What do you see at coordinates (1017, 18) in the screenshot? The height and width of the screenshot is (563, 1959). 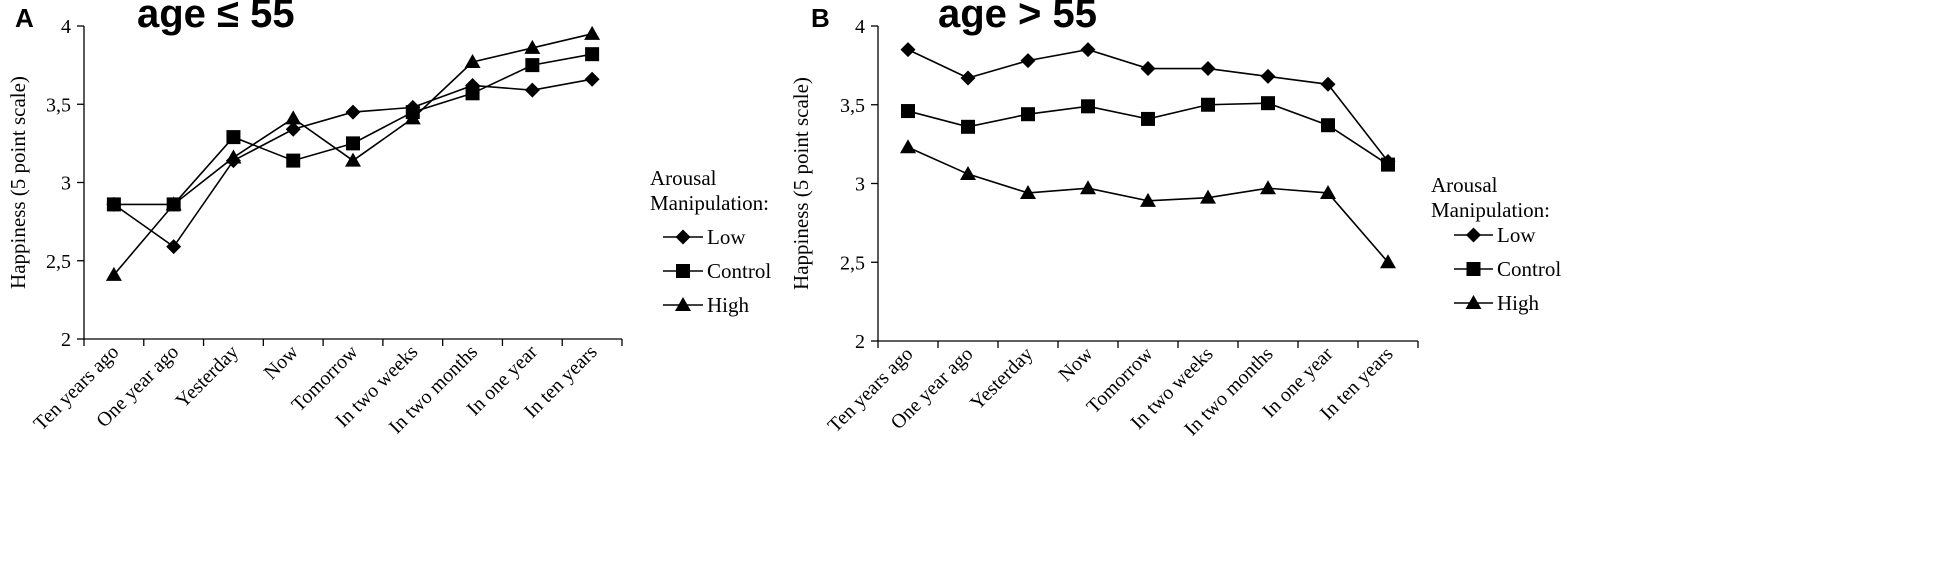 I see `chart-title: age > 55` at bounding box center [1017, 18].